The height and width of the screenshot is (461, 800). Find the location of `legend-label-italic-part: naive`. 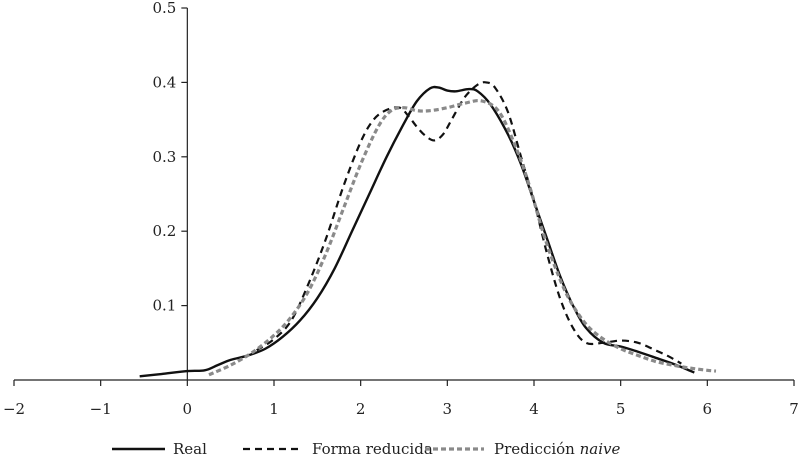

legend-label-italic-part: naive is located at coordinates (600, 449).